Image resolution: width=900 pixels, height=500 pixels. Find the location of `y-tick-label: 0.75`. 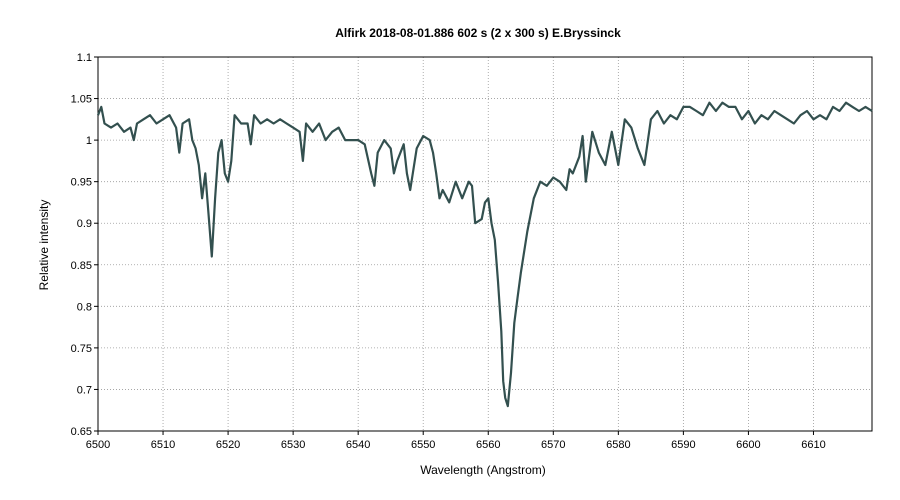

y-tick-label: 0.75 is located at coordinates (81, 349).